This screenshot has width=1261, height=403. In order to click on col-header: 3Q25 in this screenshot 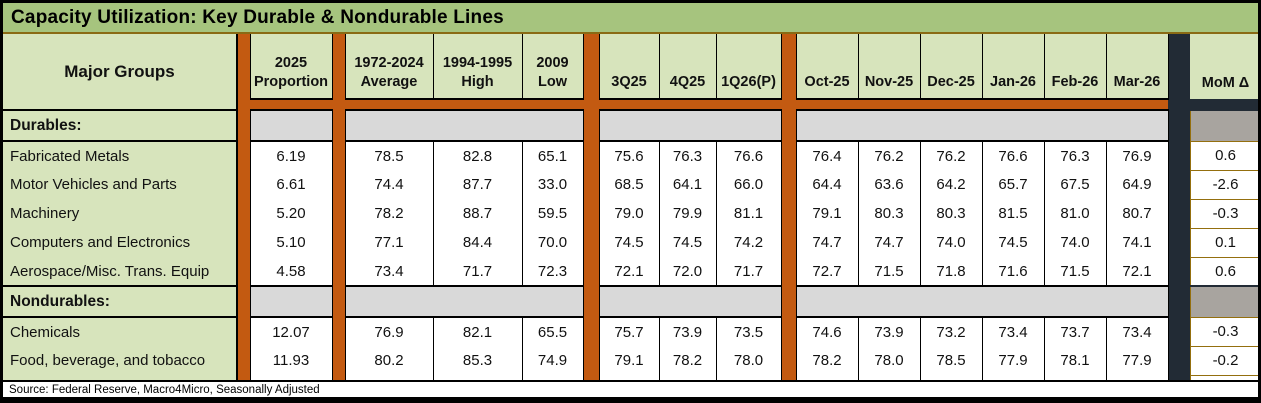, I will do `click(629, 67)`.